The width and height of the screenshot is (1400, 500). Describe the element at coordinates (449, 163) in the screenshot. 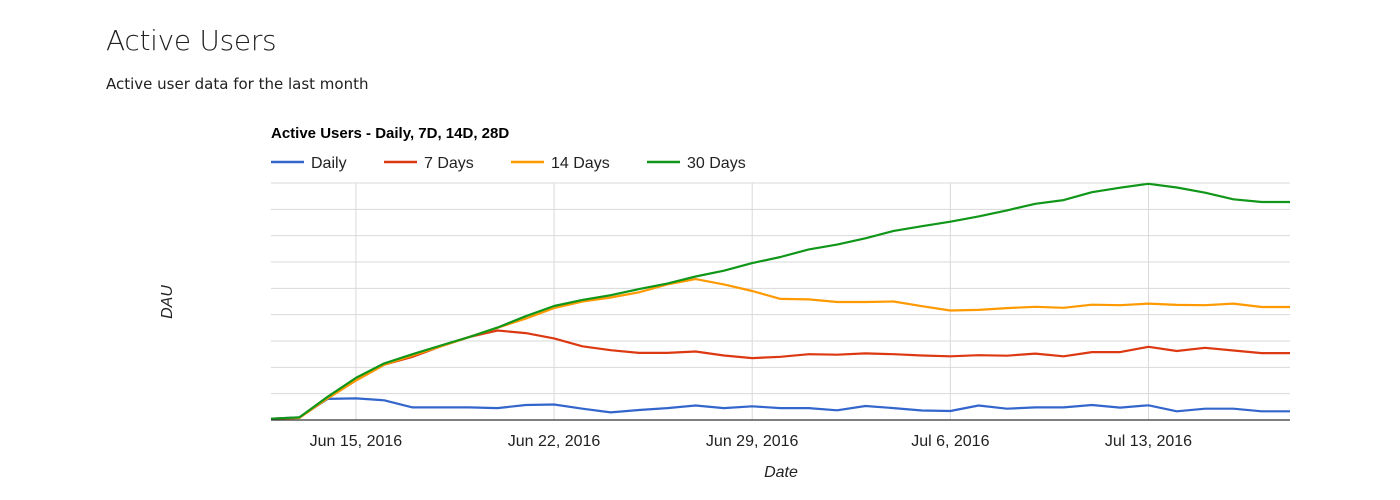

I see `legend-label: 7 Days` at that location.